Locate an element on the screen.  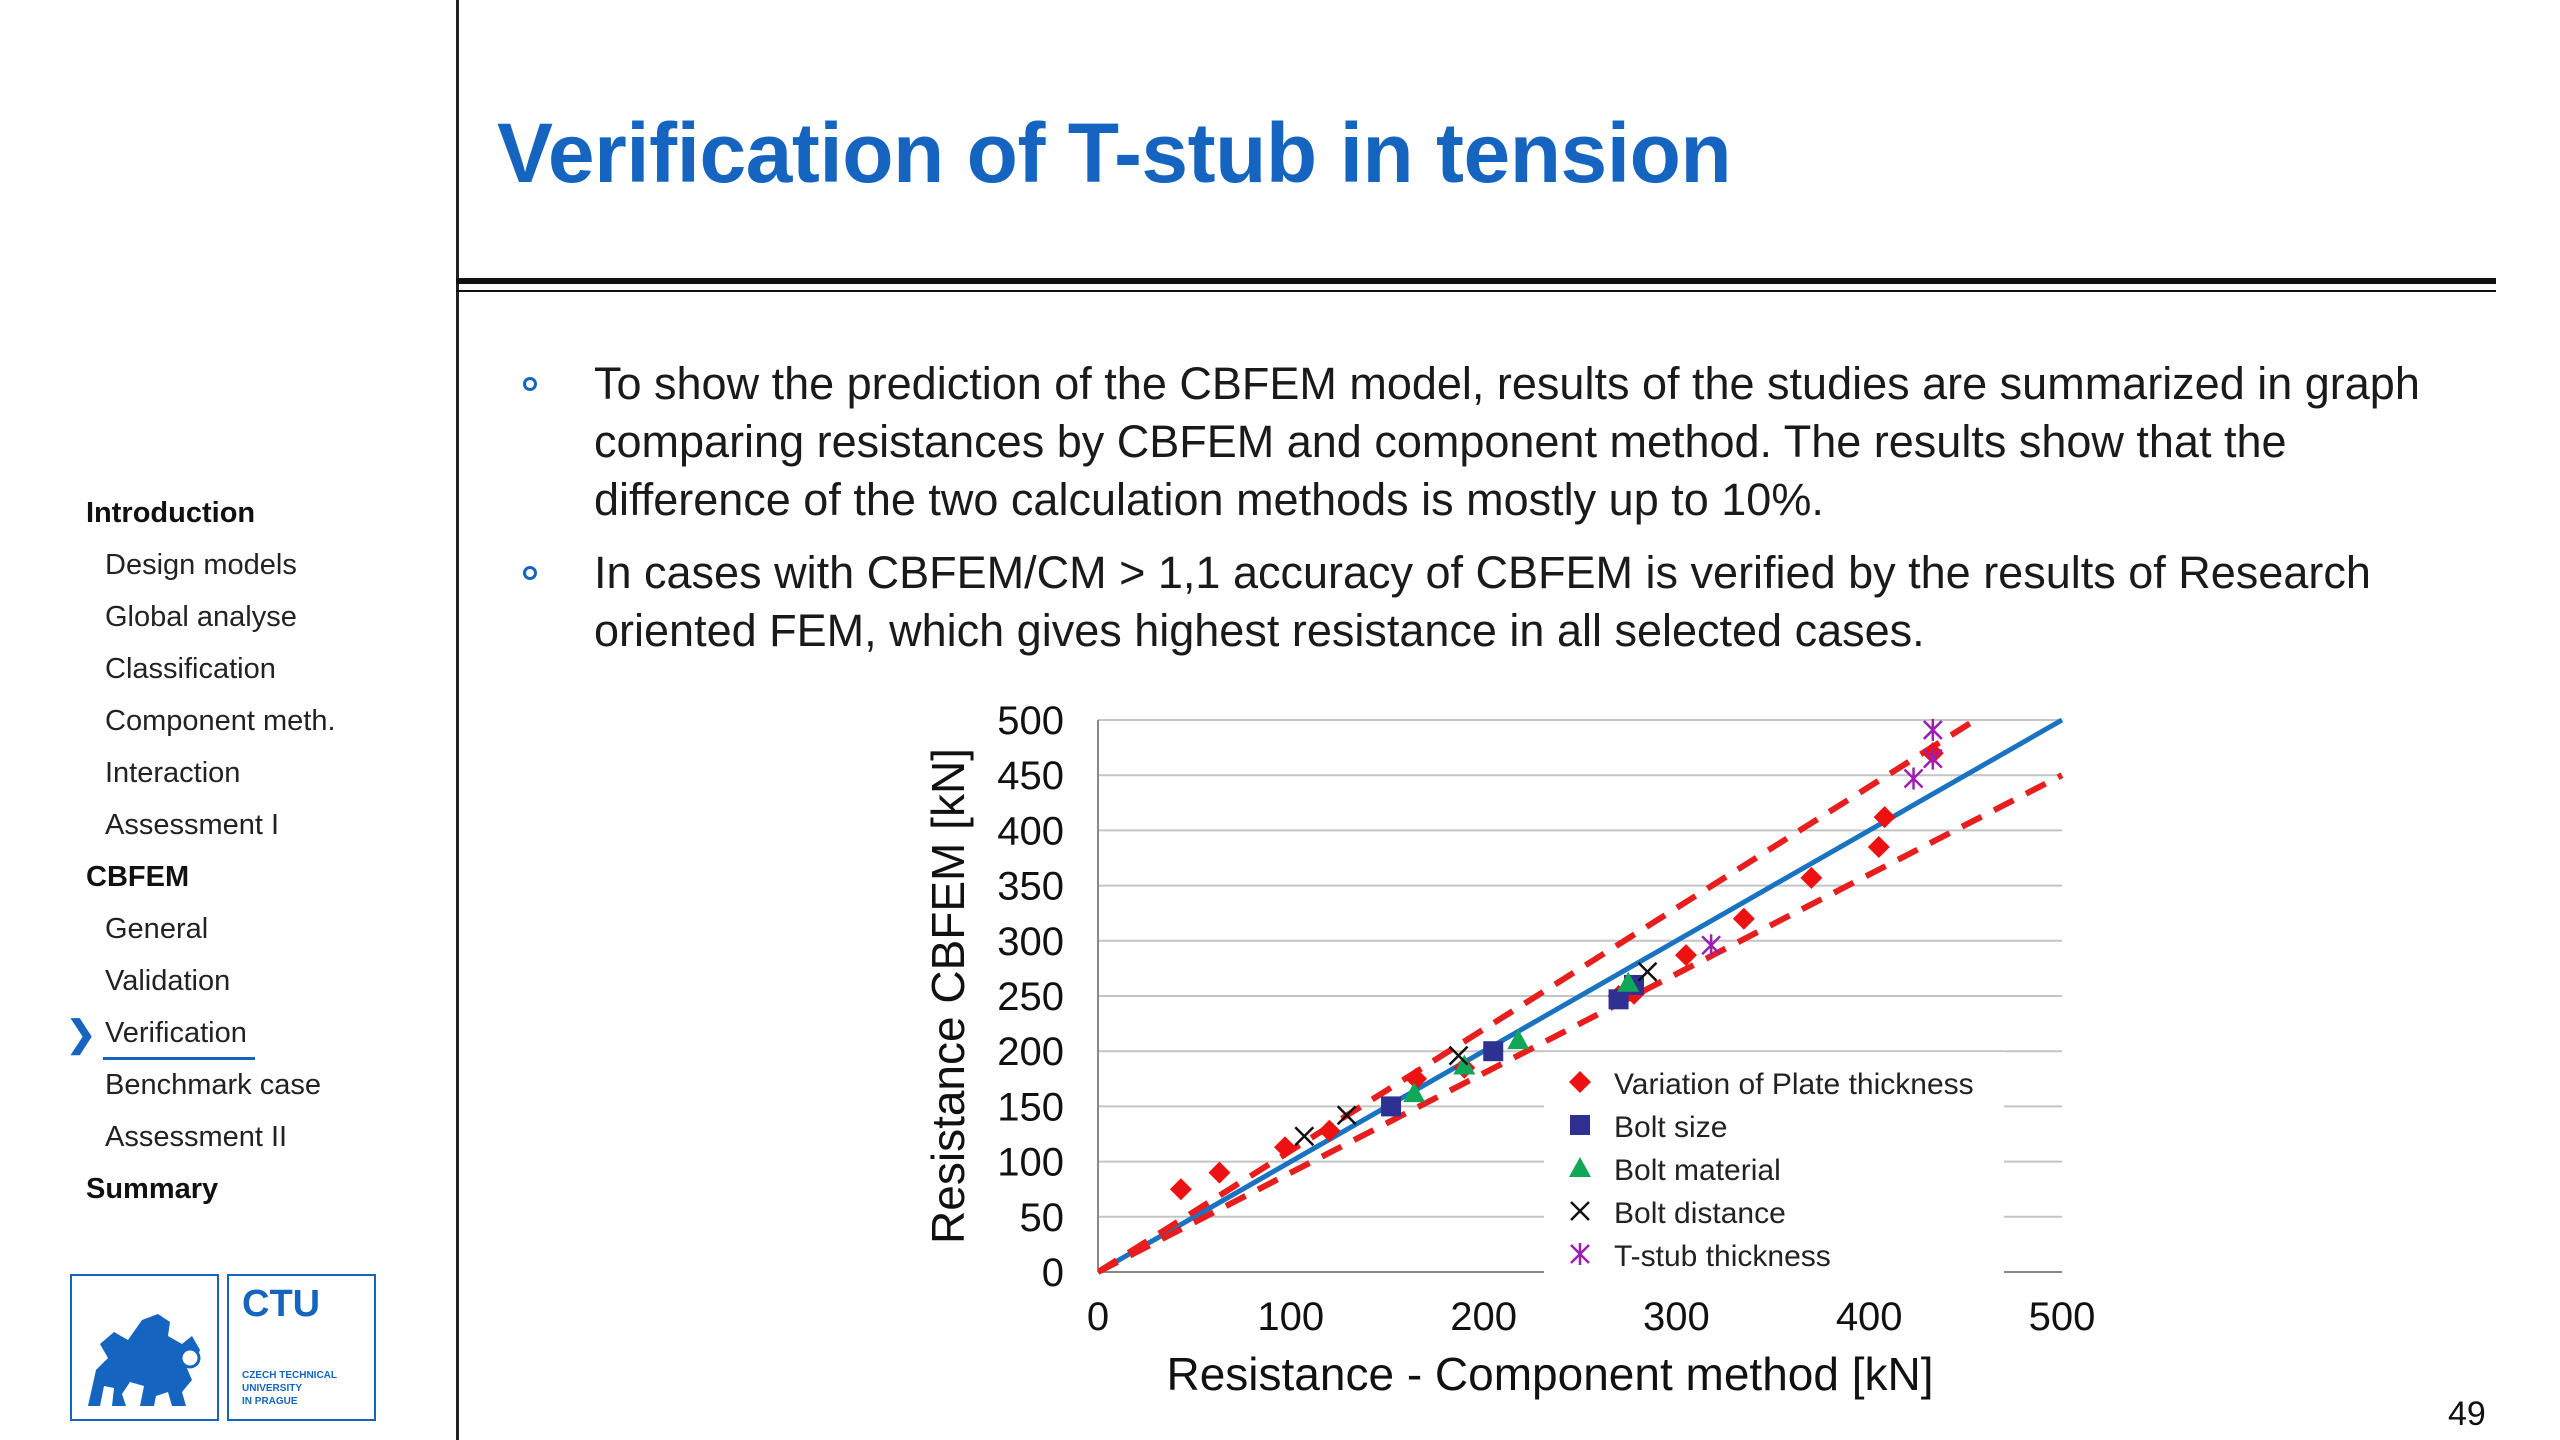
x-tick-label: 200 is located at coordinates (1483, 1317).